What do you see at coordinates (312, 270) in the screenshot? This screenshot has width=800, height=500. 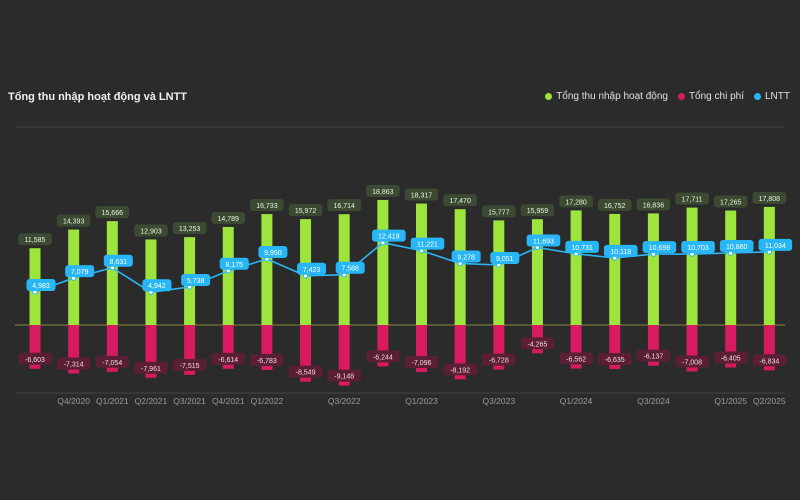 I see `profit-data-label: 7,423` at bounding box center [312, 270].